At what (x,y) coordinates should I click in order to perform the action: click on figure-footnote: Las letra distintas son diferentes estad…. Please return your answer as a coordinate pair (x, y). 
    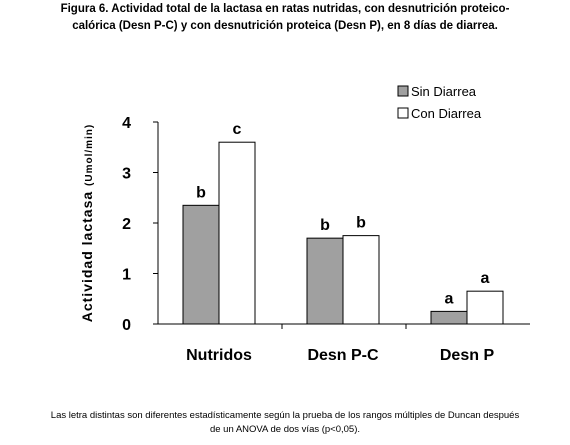
    Looking at the image, I should click on (285, 423).